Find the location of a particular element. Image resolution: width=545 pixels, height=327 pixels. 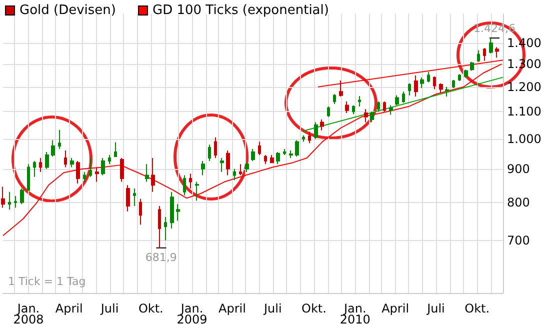

annotation: 681,9 is located at coordinates (161, 257).